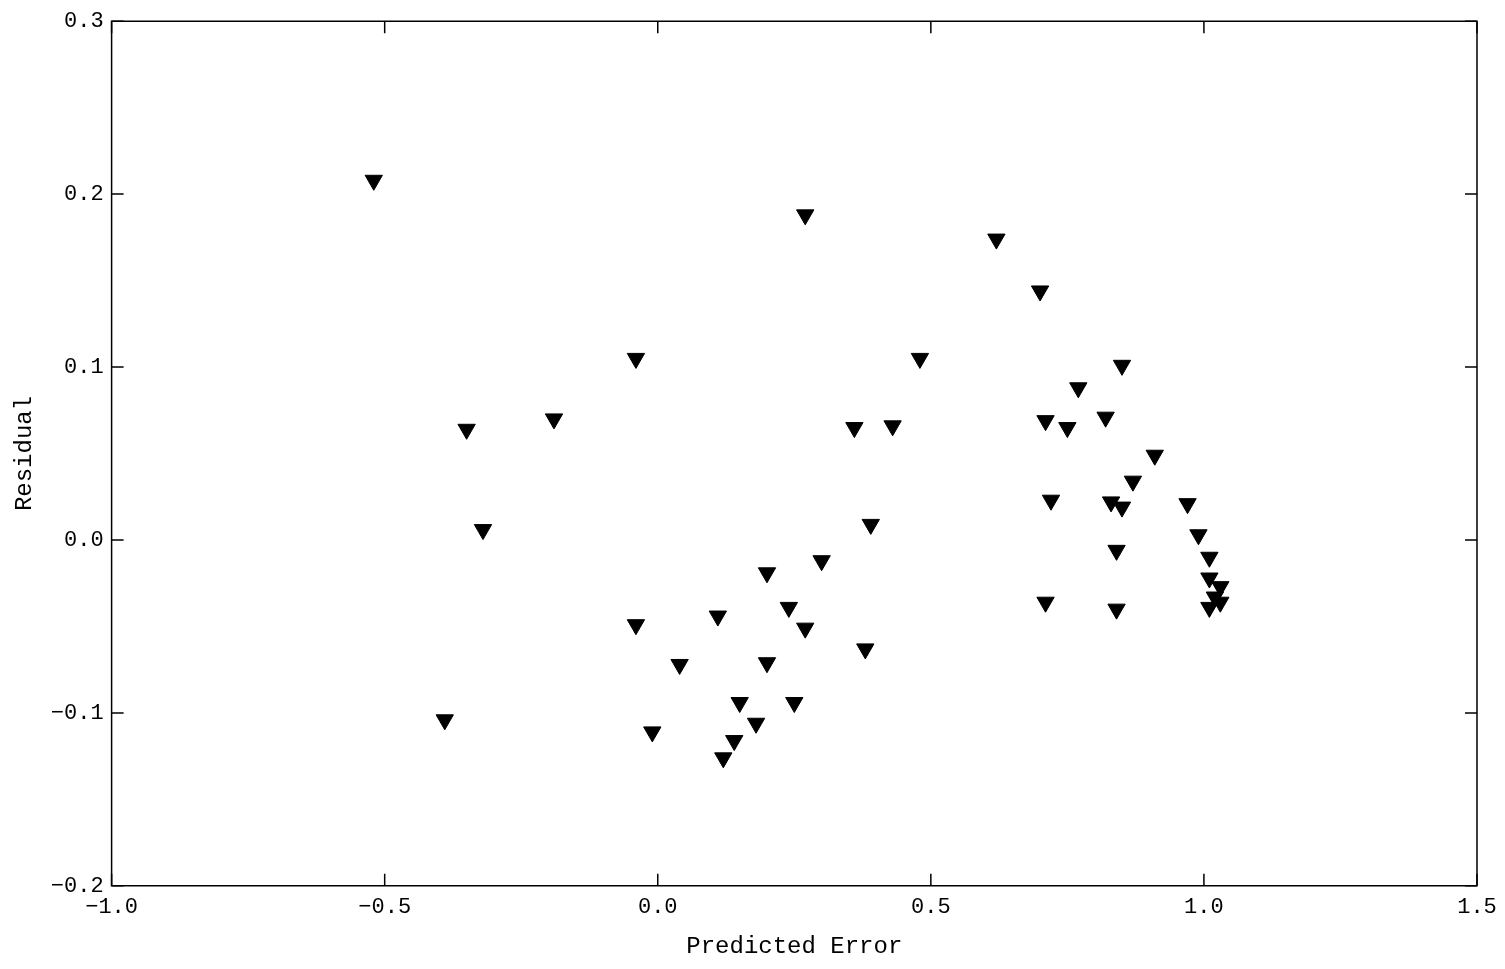 The image size is (1505, 969). What do you see at coordinates (1204, 907) in the screenshot?
I see `x-tick-label: 1.0` at bounding box center [1204, 907].